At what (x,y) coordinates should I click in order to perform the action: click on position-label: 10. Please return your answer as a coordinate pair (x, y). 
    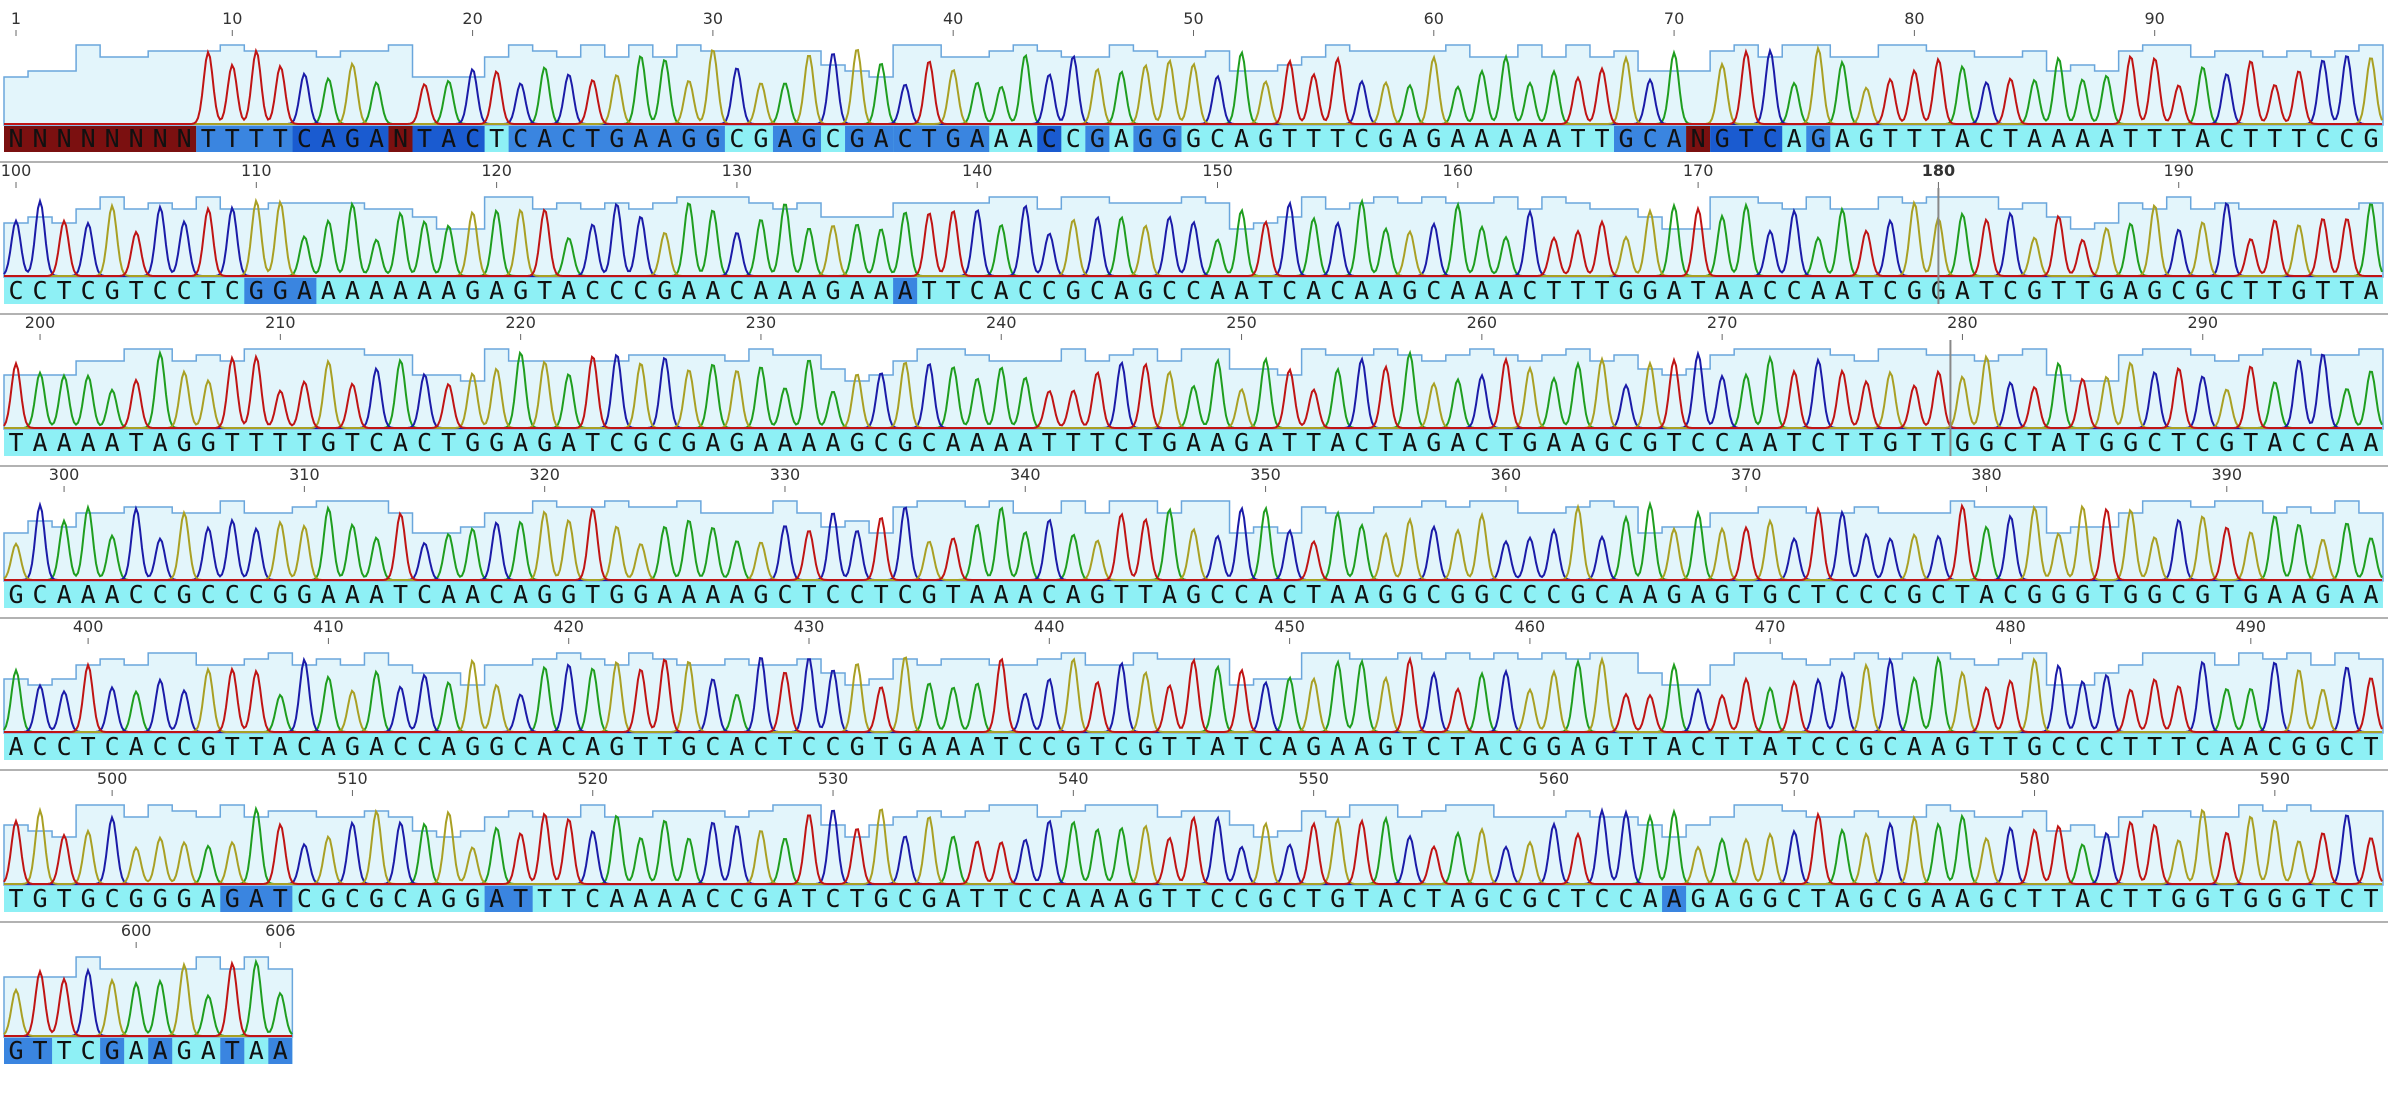
    Looking at the image, I should click on (232, 18).